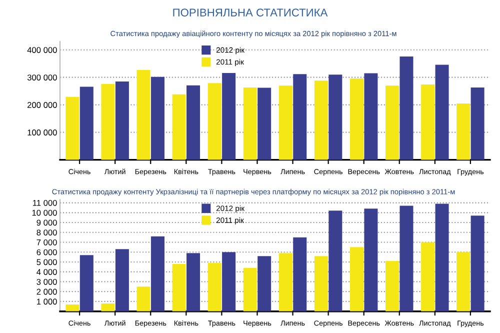 This screenshot has width=500, height=333. Describe the element at coordinates (42, 105) in the screenshot. I see `y-tick-label: 200 000` at that location.